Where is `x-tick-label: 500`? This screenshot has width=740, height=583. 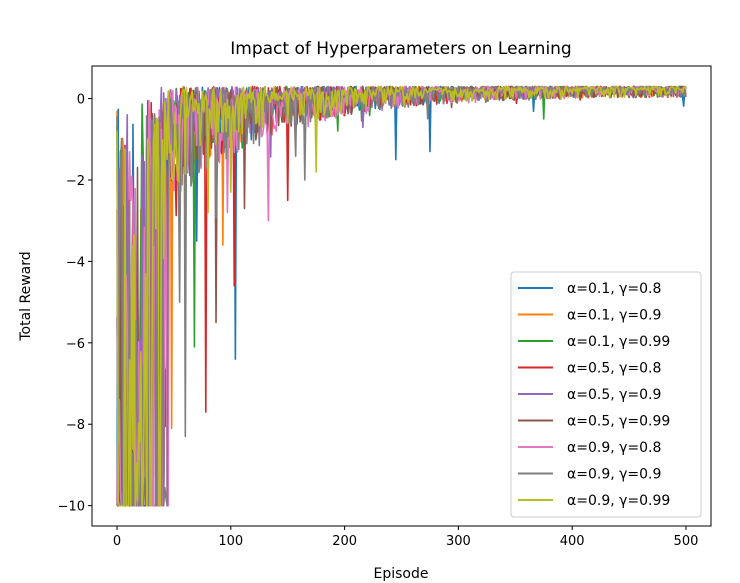 x-tick-label: 500 is located at coordinates (686, 541).